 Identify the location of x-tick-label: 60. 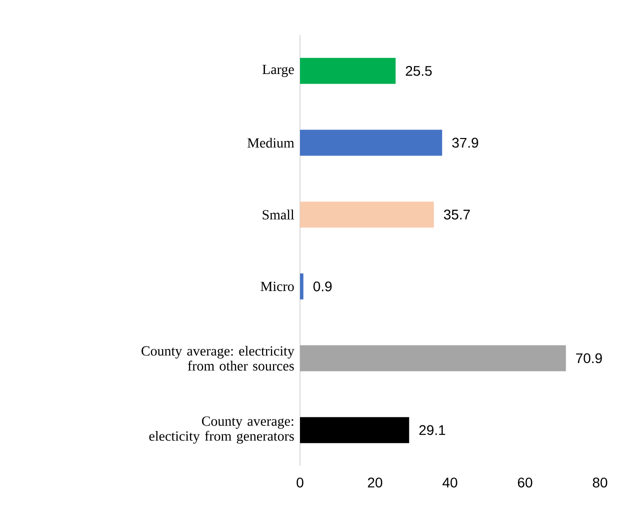
(525, 483).